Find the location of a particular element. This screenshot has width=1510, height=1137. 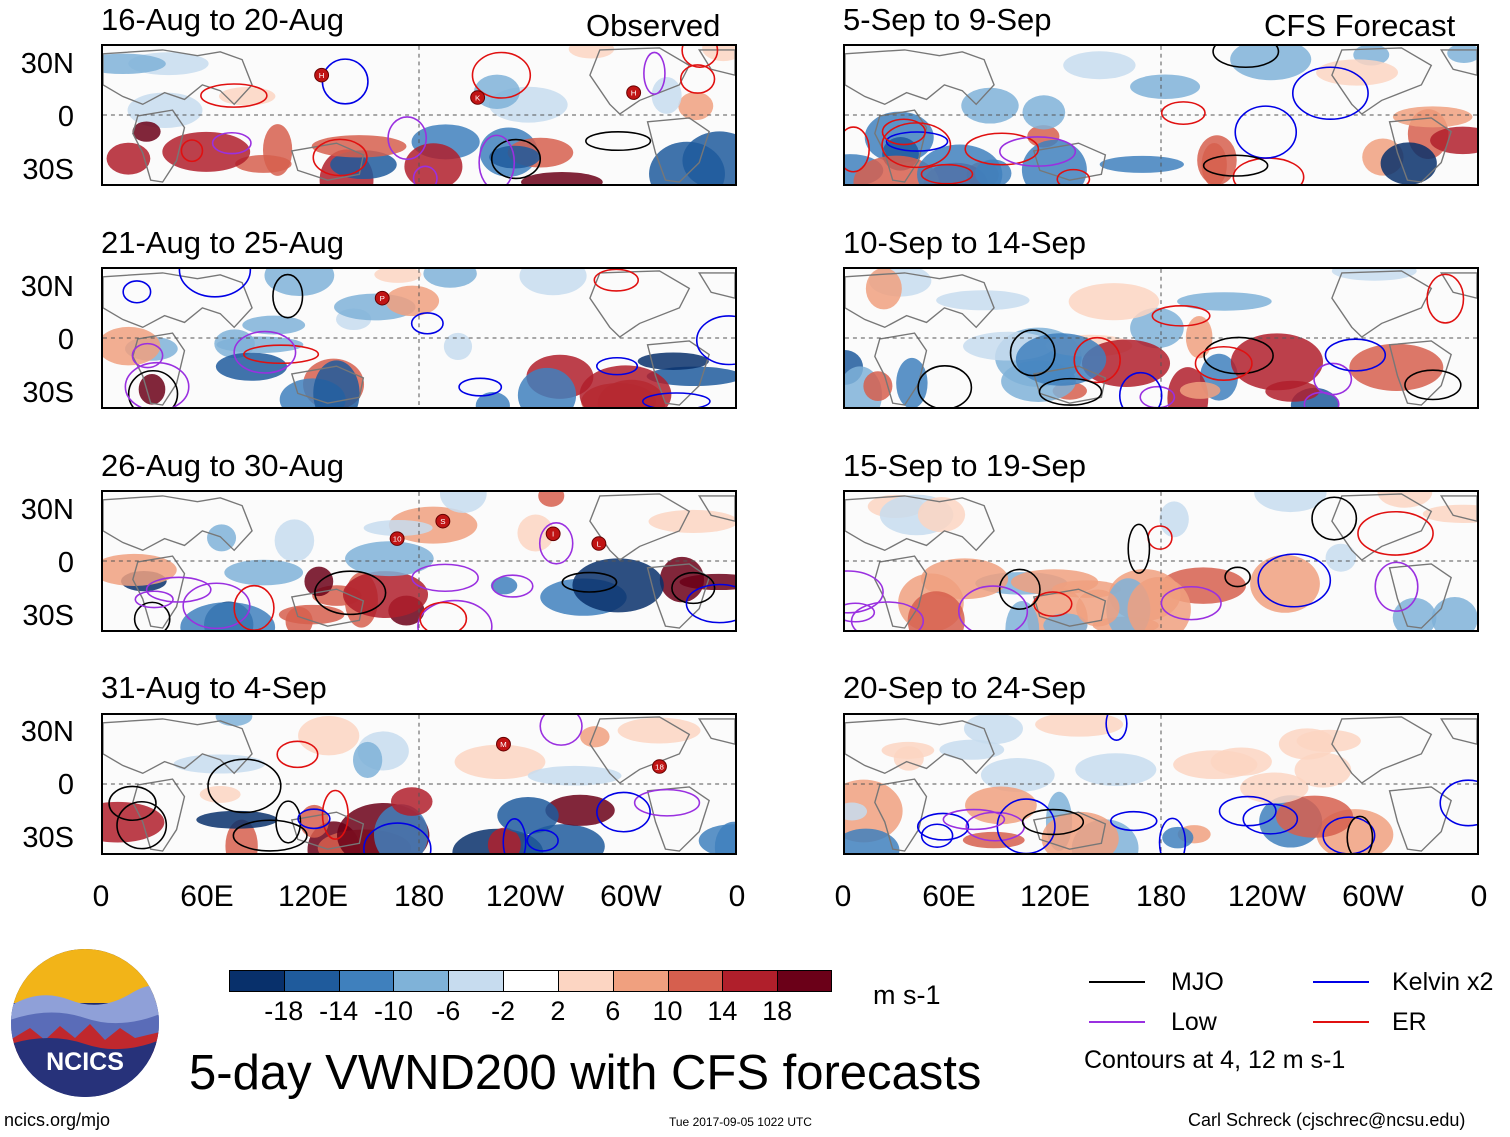

colorbar-tick-label: -10 is located at coordinates (393, 1011).